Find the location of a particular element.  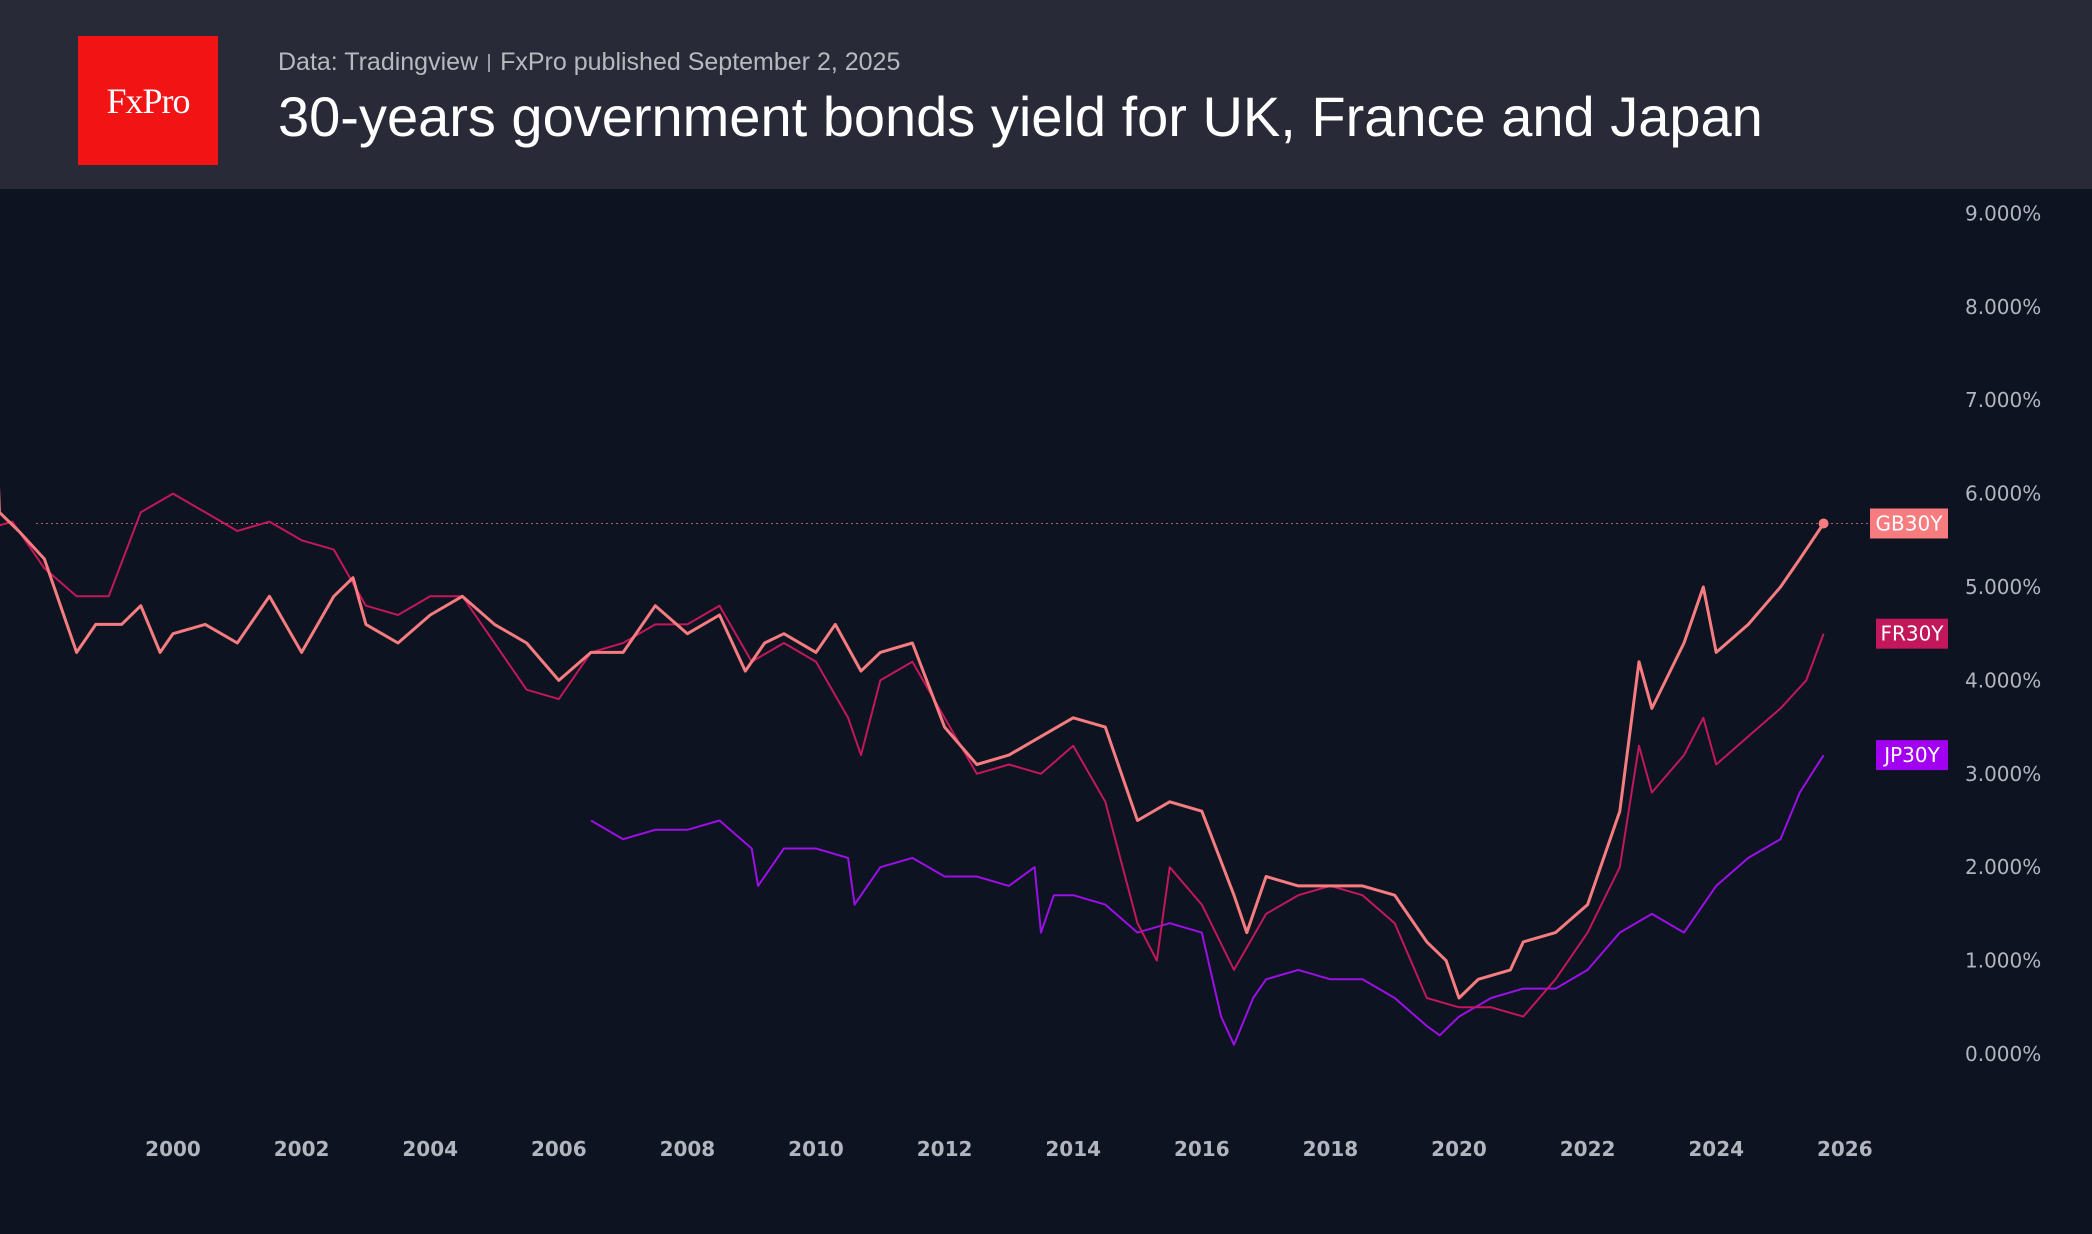

y-tick-label: 5.000% is located at coordinates (2003, 587).